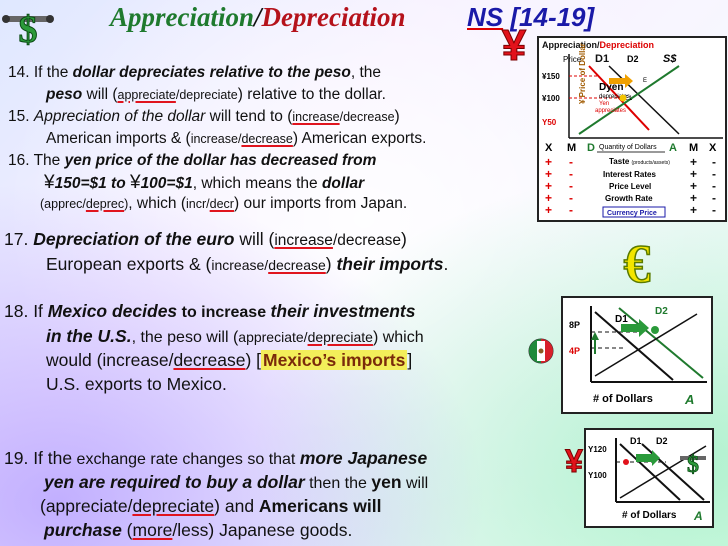 Image resolution: width=728 pixels, height=546 pixels. I want to click on q15-close: ), so click(397, 116).